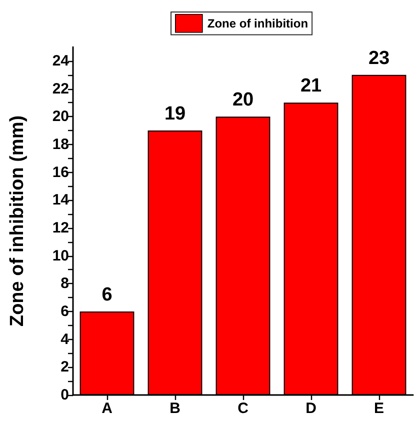  I want to click on x-tick-label: C, so click(243, 408).